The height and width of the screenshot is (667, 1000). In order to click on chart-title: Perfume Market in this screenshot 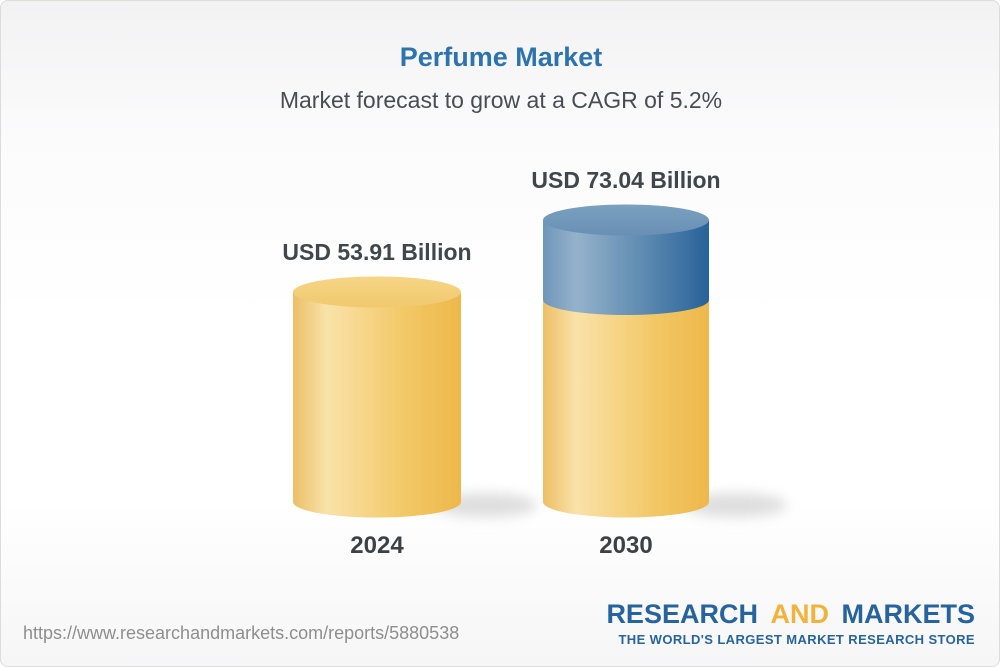, I will do `click(501, 57)`.